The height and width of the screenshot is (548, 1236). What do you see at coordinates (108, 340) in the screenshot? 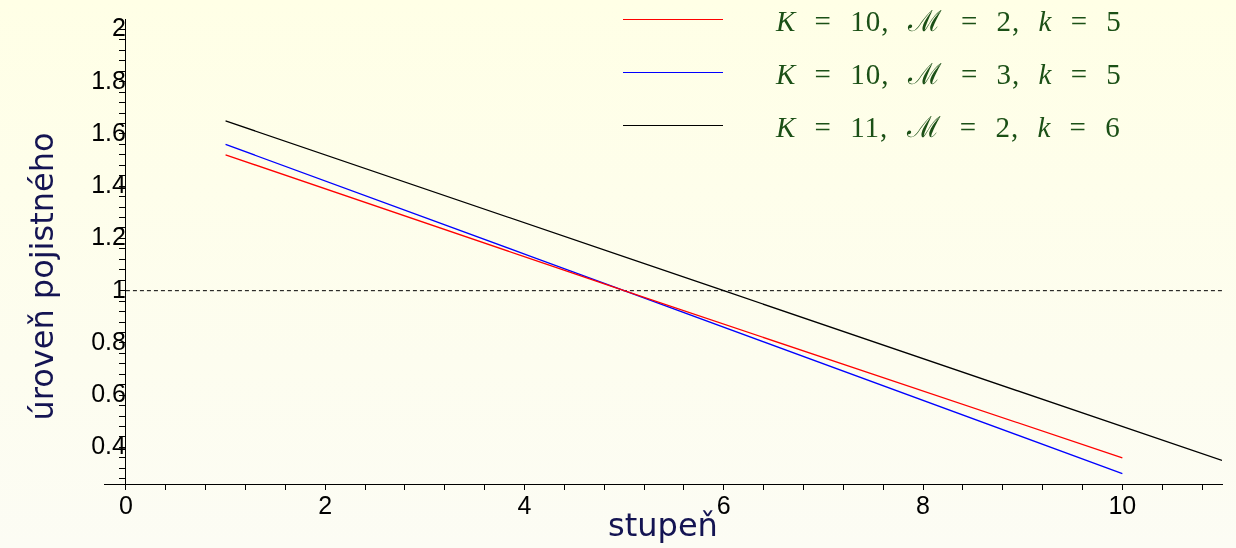
I see `y-tick-label: 0.8` at bounding box center [108, 340].